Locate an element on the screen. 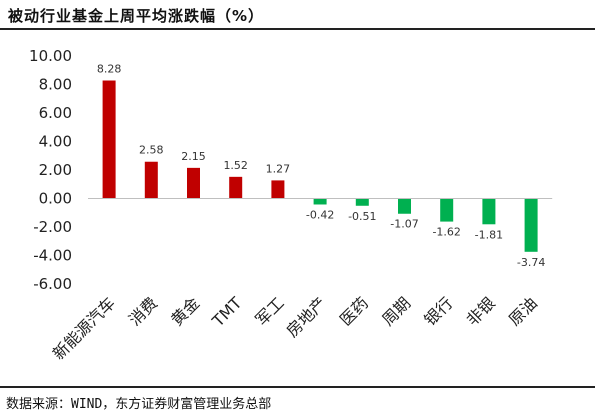 This screenshot has width=595, height=414. x-tick-label: 原油 is located at coordinates (523, 311).